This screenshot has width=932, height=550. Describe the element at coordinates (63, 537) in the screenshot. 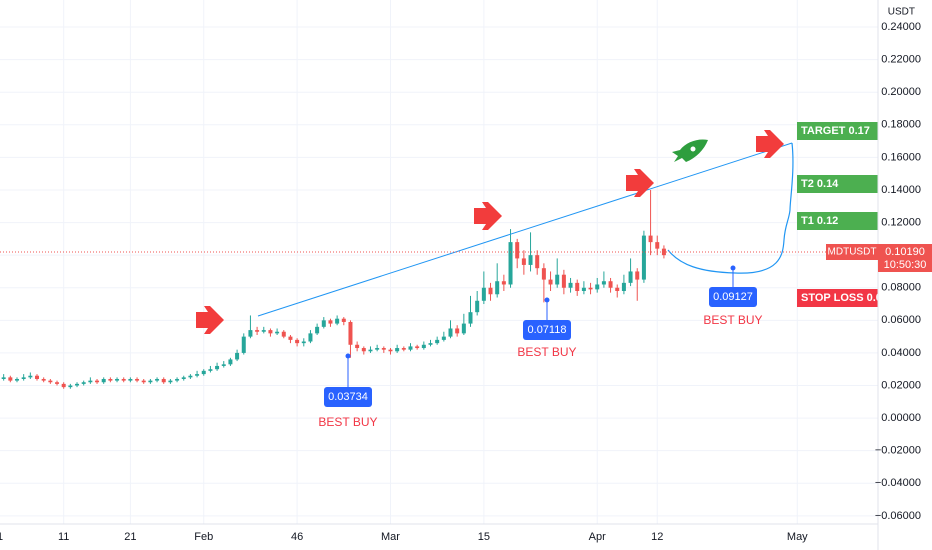

I see `x-tick-label: 11` at that location.